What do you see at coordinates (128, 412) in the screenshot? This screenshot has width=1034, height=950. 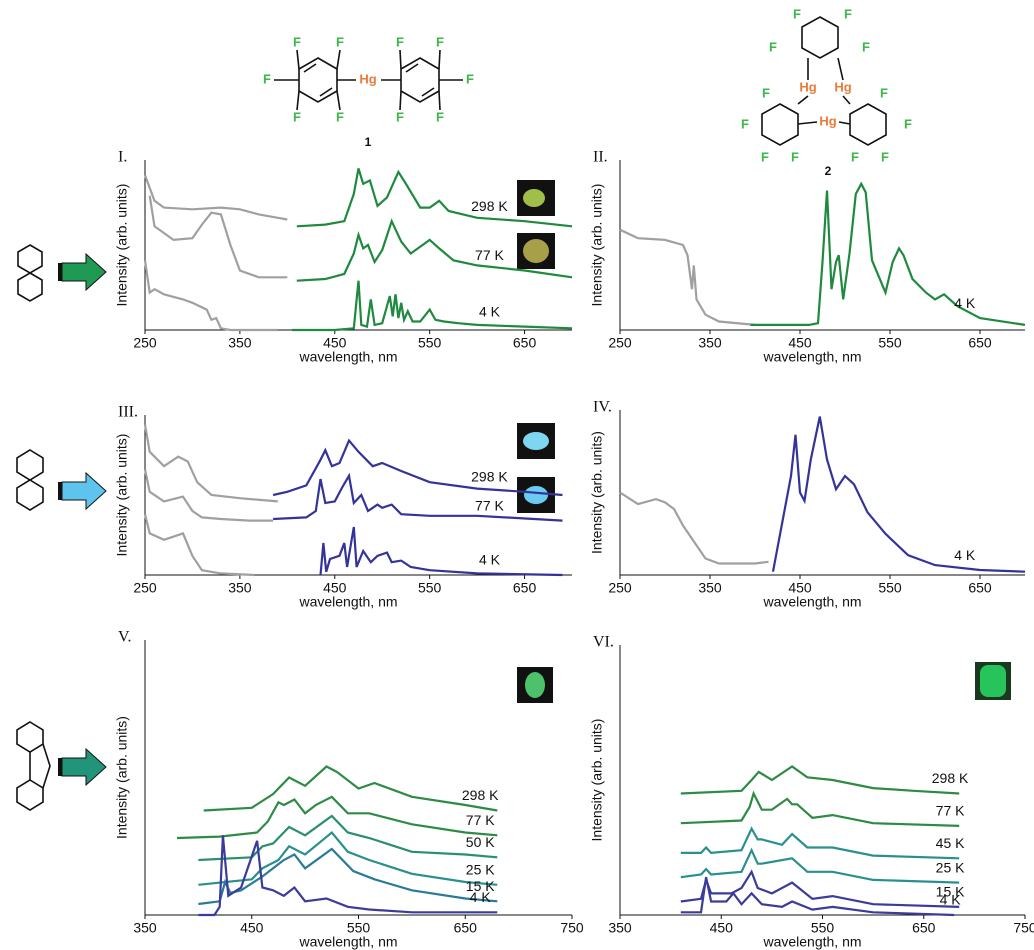 I see `panel-label: III.` at bounding box center [128, 412].